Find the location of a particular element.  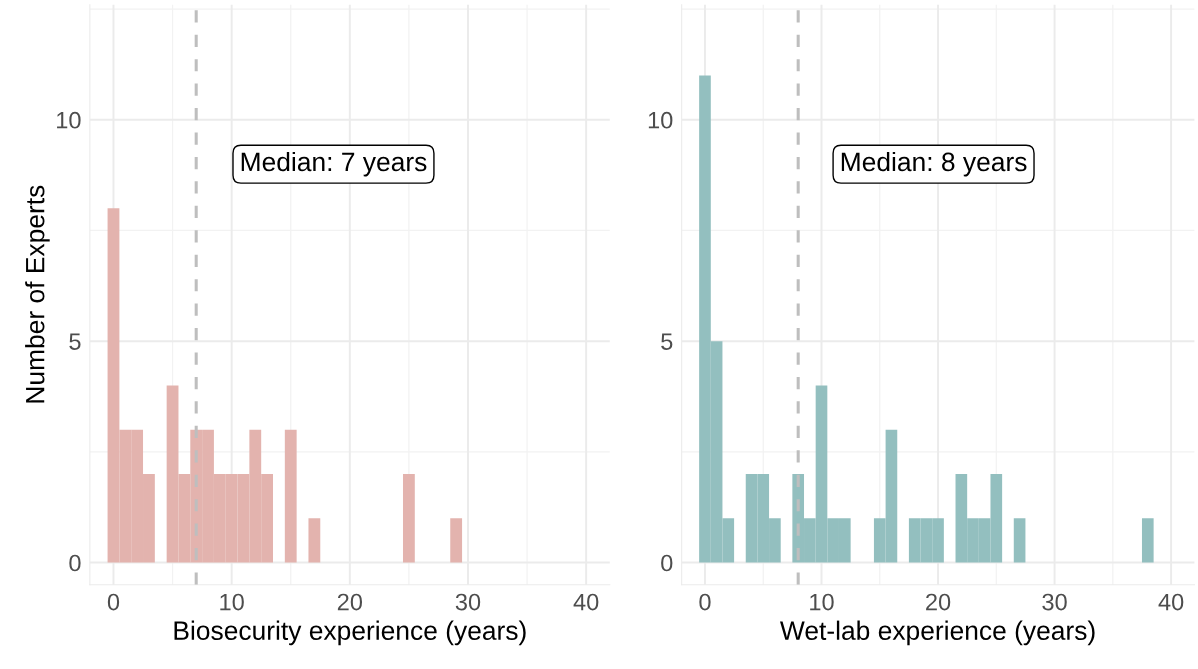

ref-line-label: Median: 8 years is located at coordinates (934, 164).